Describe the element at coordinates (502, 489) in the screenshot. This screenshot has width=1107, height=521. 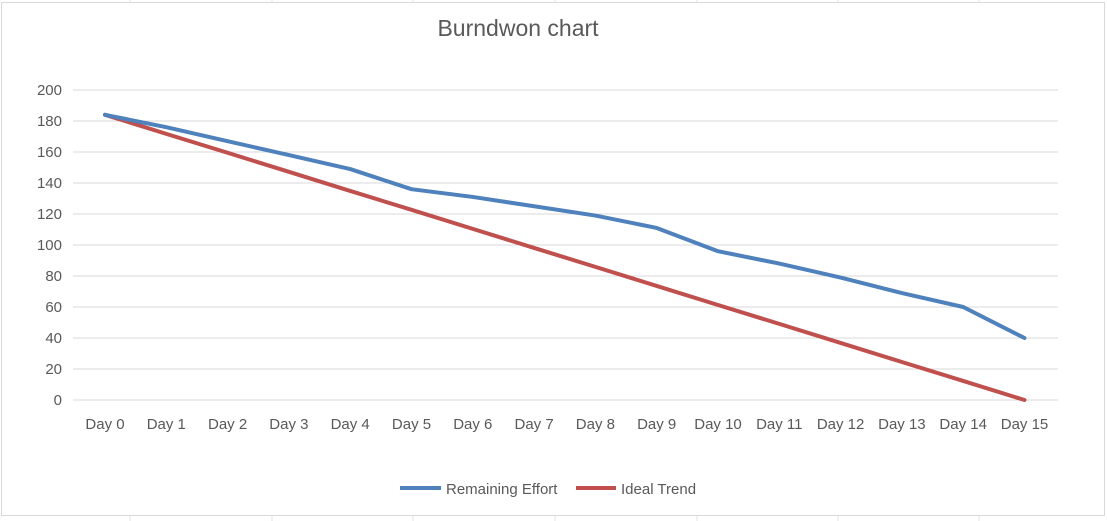
I see `legend-label: Remaining Effort` at that location.